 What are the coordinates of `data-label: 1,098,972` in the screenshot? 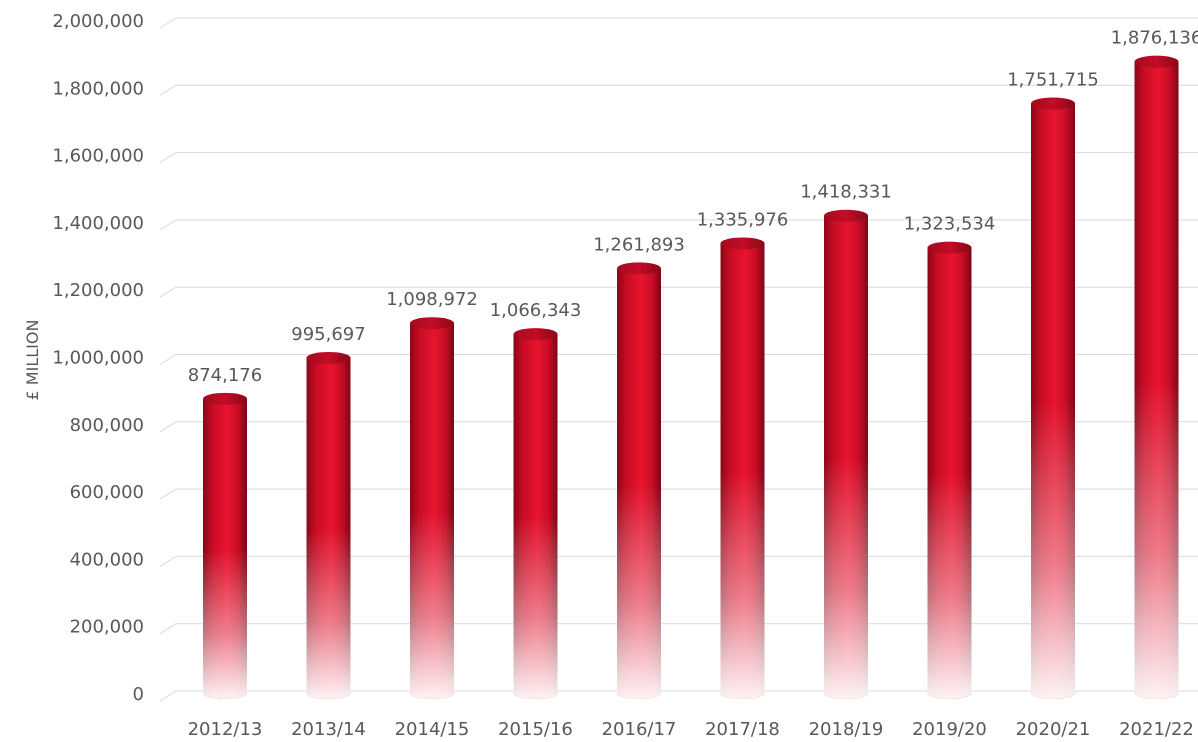 It's located at (432, 299).